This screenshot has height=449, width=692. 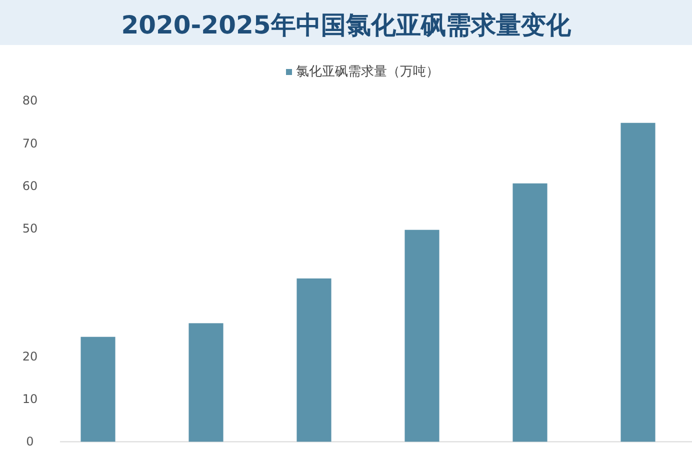 What do you see at coordinates (346, 25) in the screenshot?
I see `chart-title: 2020-2025年中国氯化亚砜需求量变化` at bounding box center [346, 25].